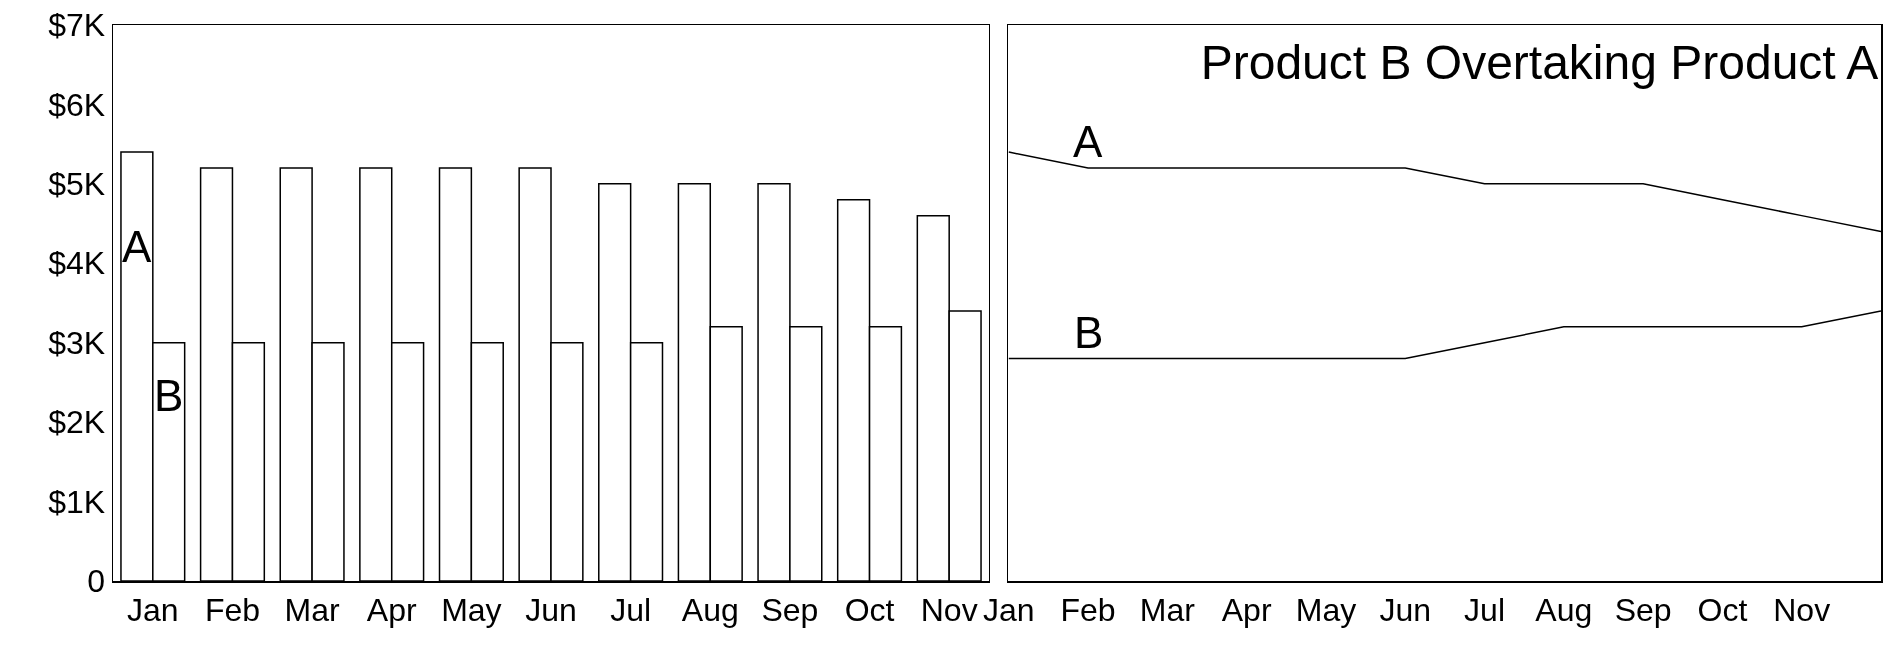 The image size is (1883, 649). Describe the element at coordinates (77, 263) in the screenshot. I see `y-tick-label: $4K` at that location.